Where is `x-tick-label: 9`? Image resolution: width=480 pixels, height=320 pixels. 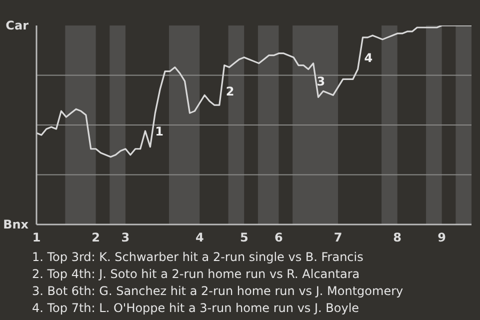 x-tick-label: 9 is located at coordinates (442, 237).